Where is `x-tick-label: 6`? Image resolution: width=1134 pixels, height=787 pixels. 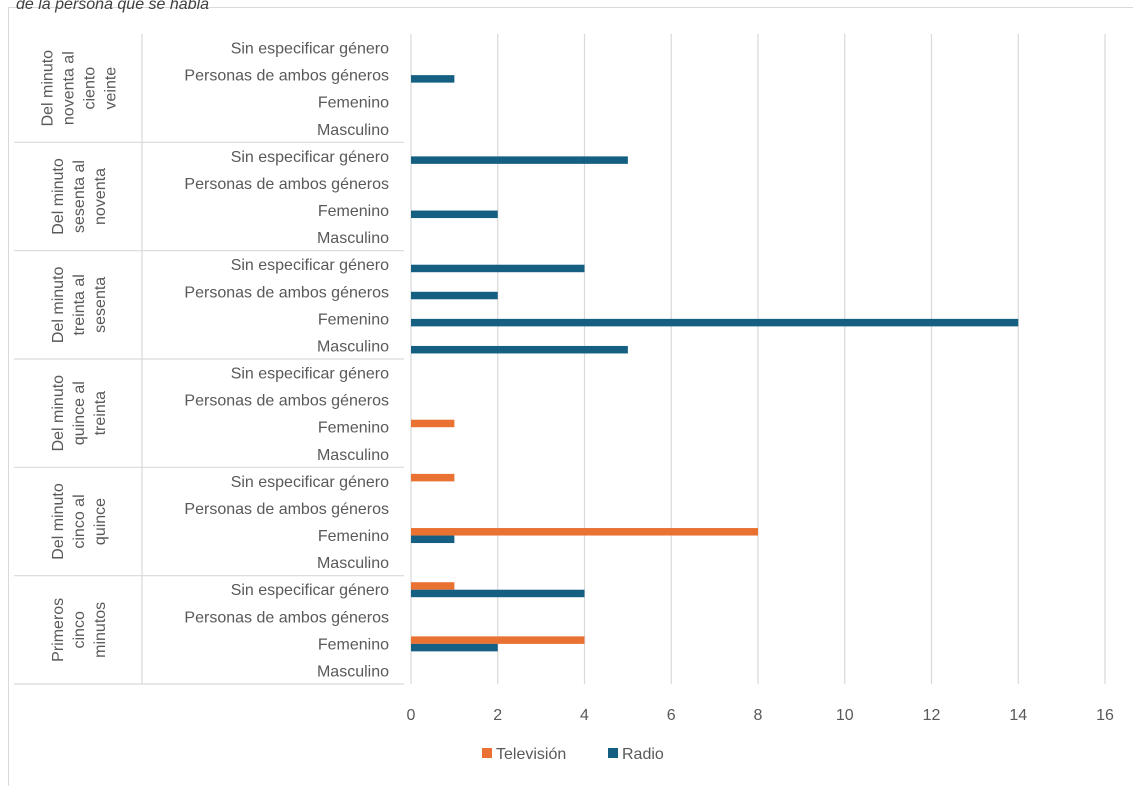
x-tick-label: 6 is located at coordinates (671, 715).